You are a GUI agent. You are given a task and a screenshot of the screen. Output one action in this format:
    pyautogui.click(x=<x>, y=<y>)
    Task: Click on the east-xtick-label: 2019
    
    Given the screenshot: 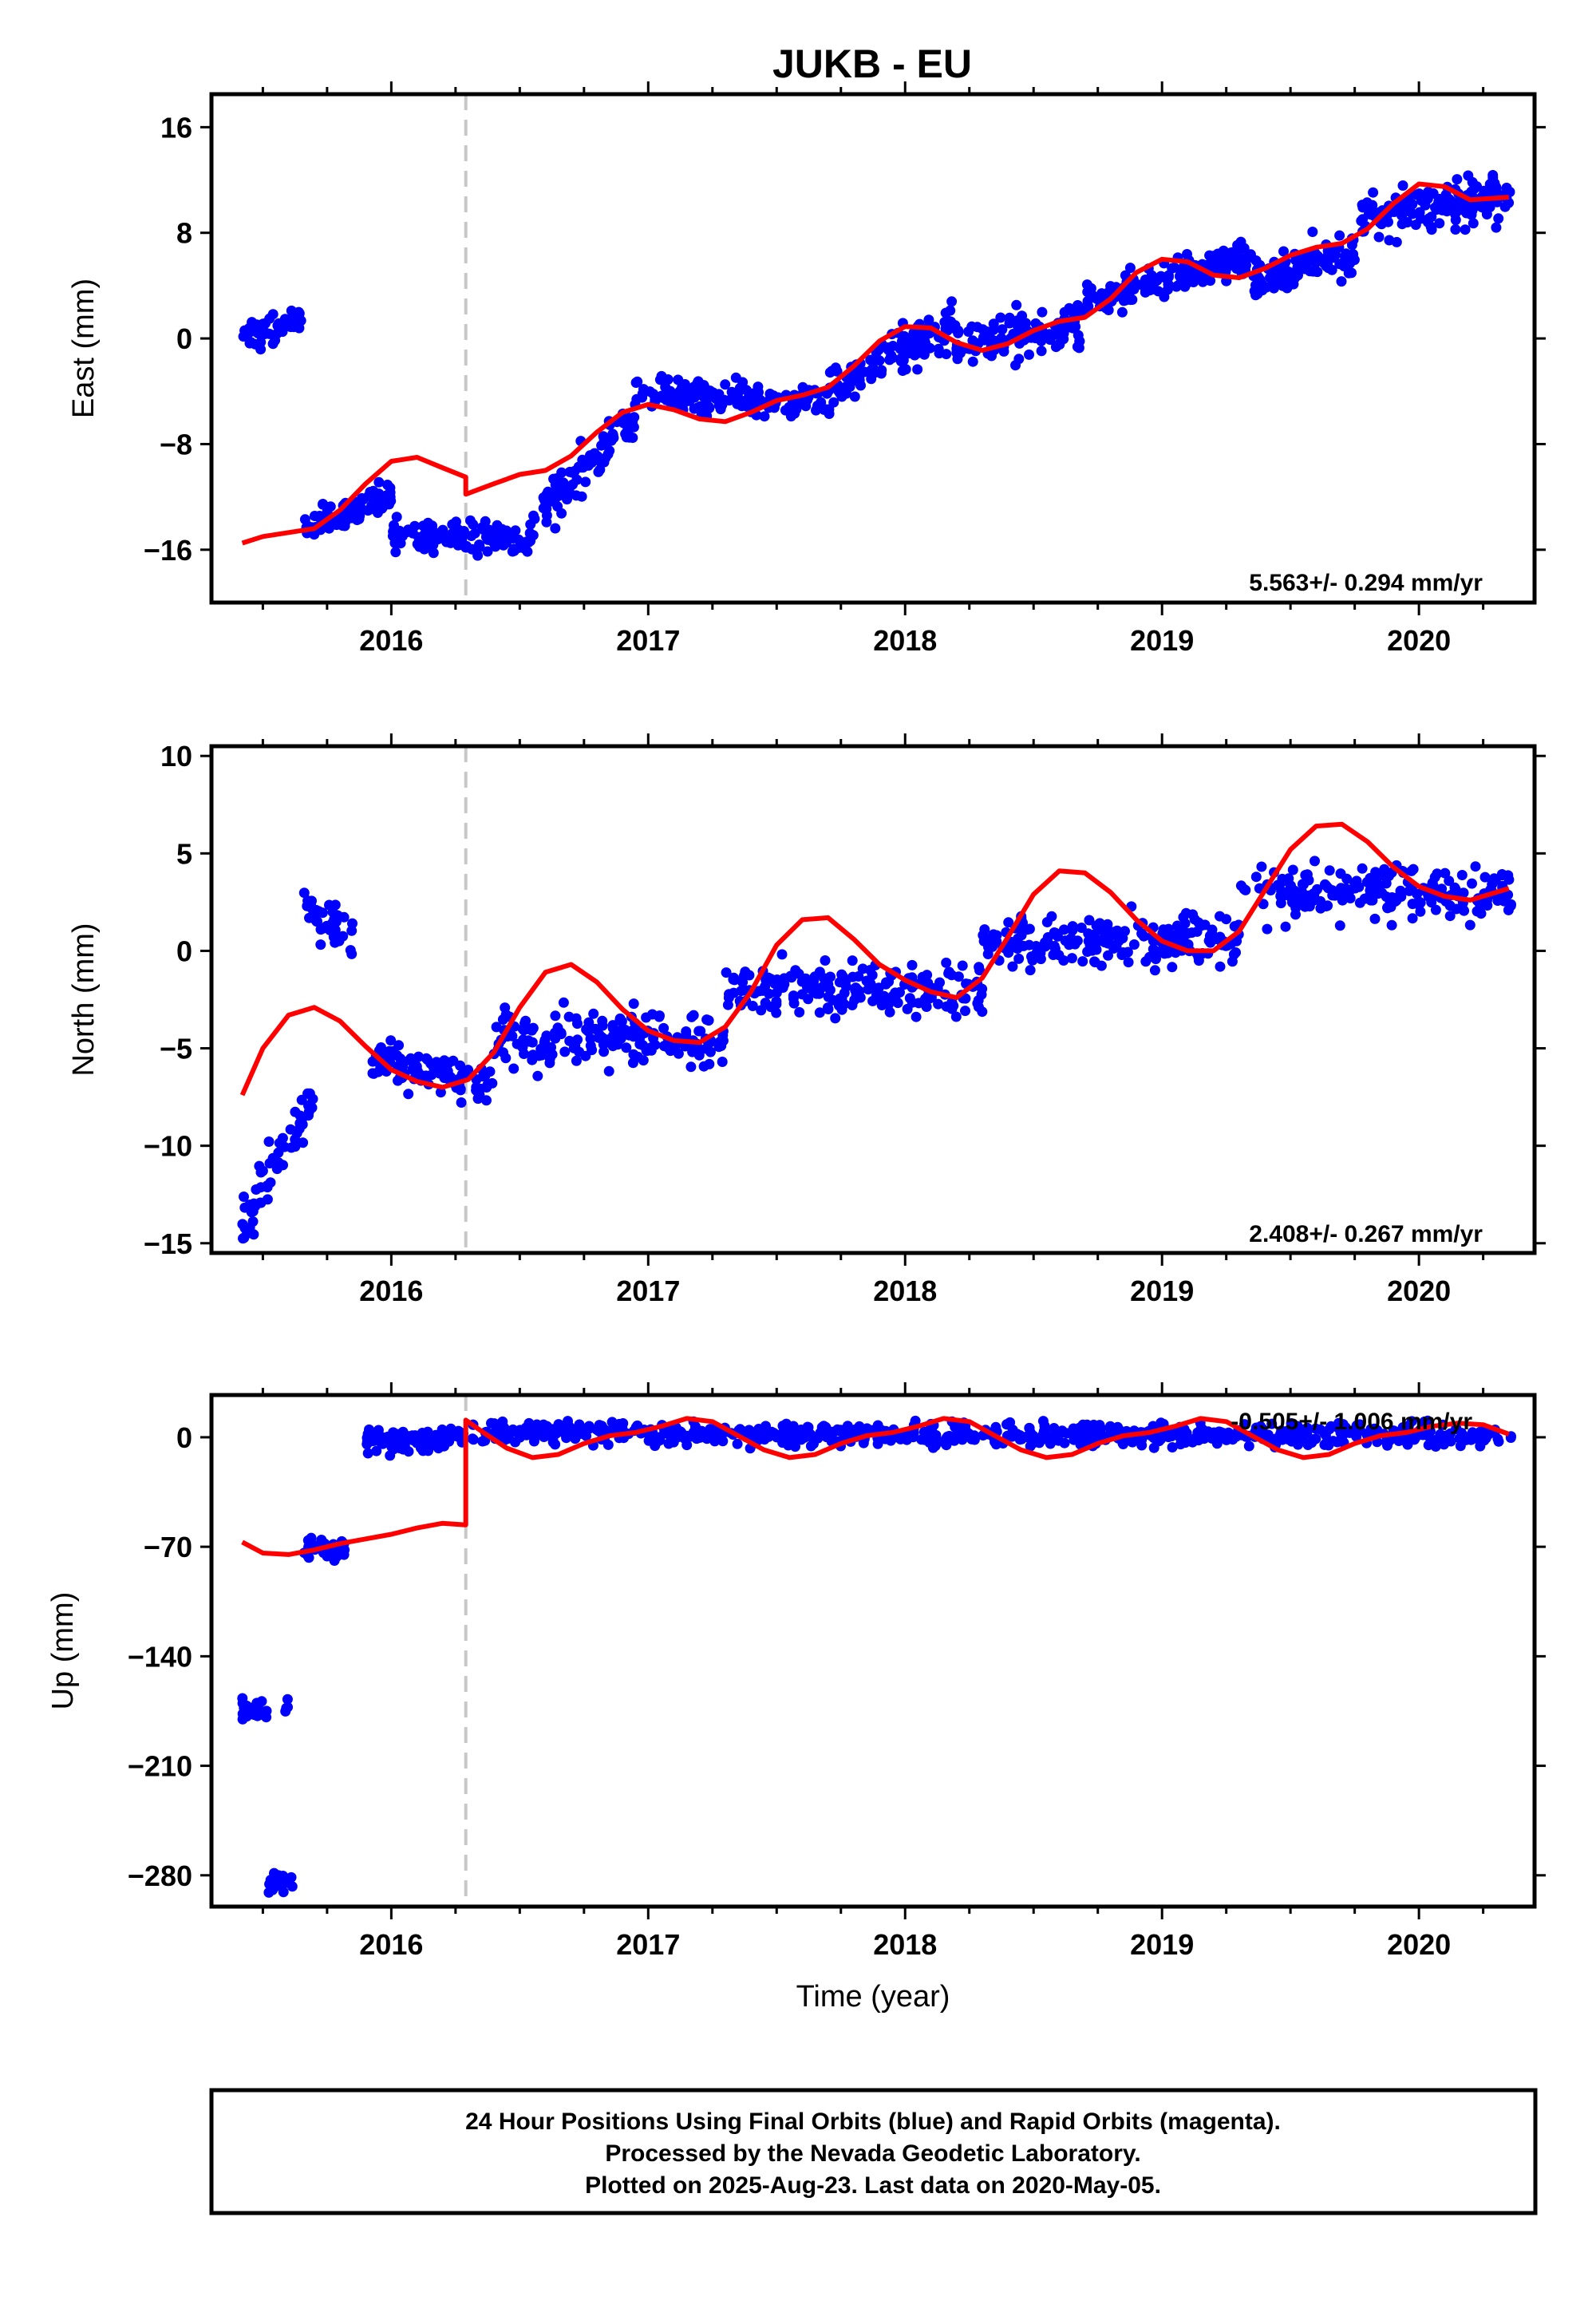 What is the action you would take?
    pyautogui.click(x=1162, y=640)
    